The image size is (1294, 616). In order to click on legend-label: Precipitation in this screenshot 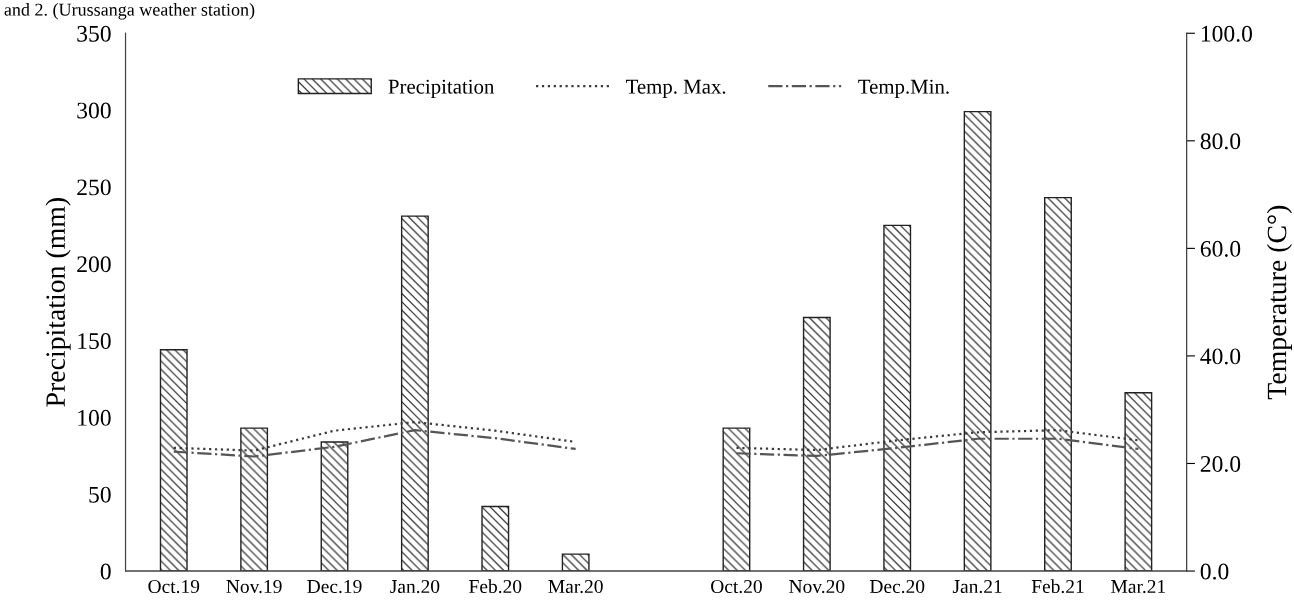, I will do `click(441, 88)`.